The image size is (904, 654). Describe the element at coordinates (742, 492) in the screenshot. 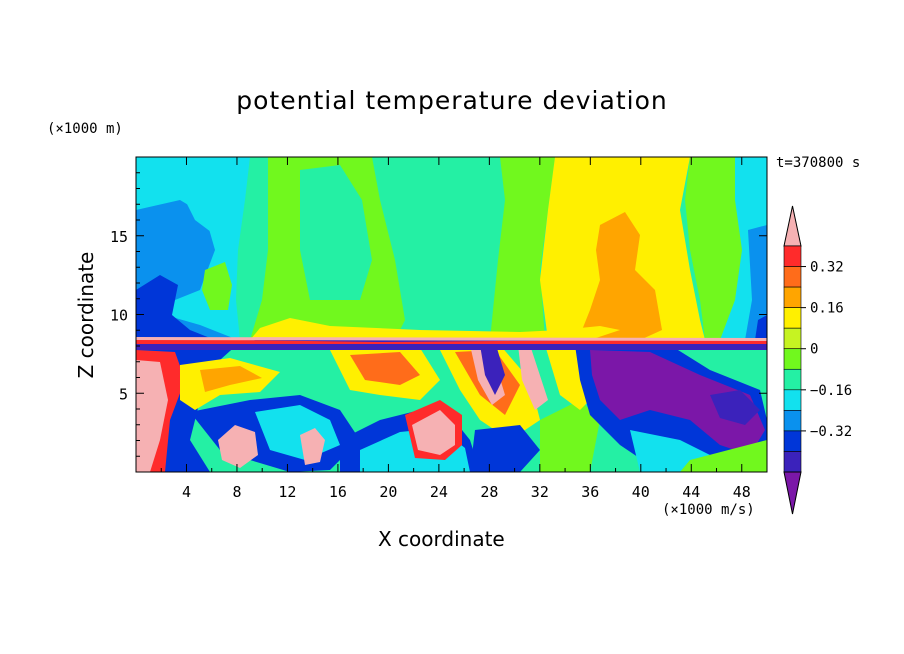

I see `x-tick-label: 48` at that location.